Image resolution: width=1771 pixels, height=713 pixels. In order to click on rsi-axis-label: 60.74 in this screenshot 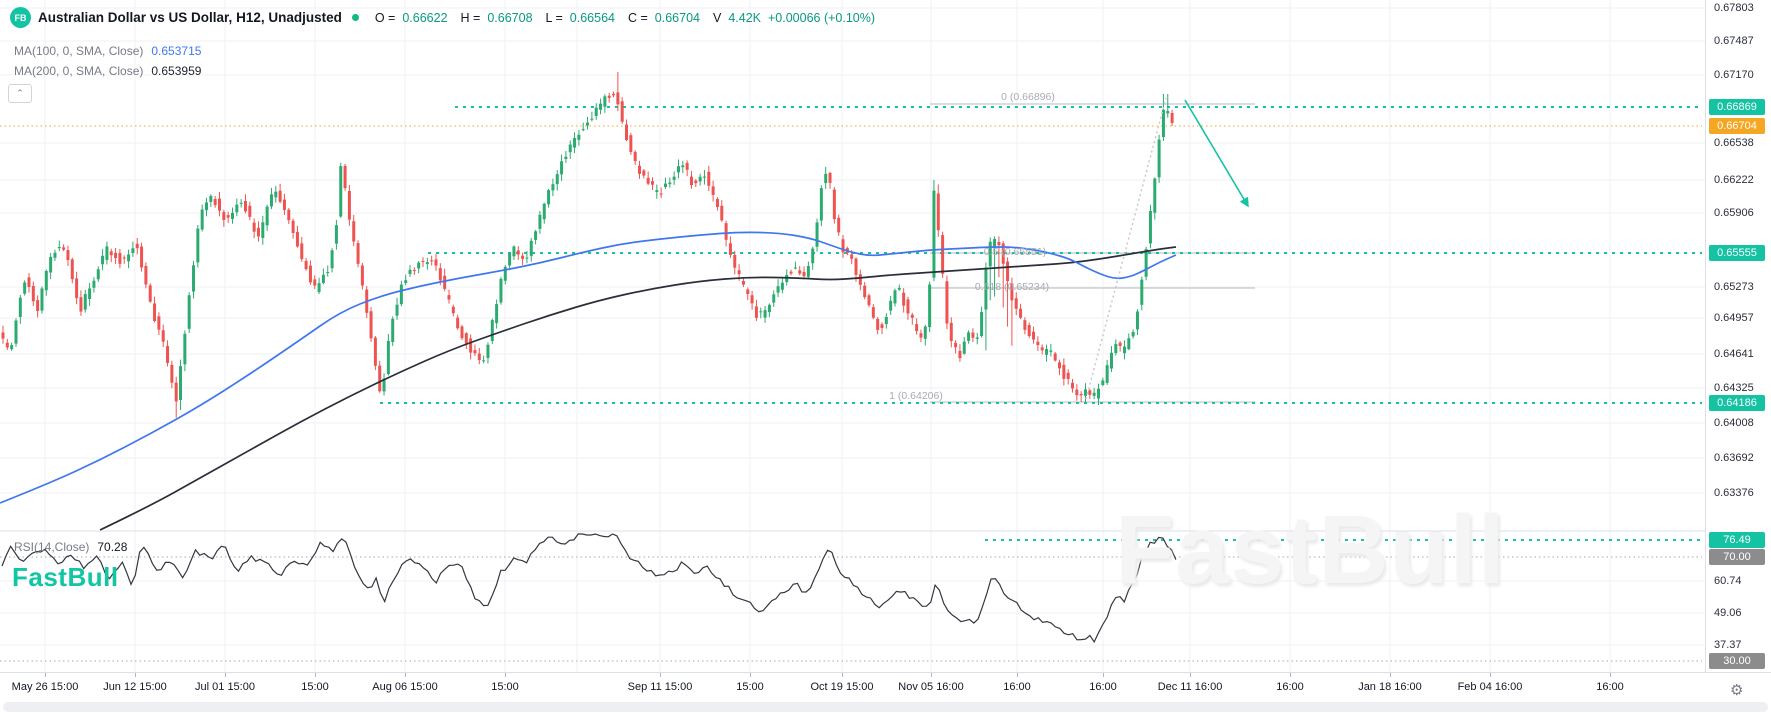, I will do `click(1728, 581)`.